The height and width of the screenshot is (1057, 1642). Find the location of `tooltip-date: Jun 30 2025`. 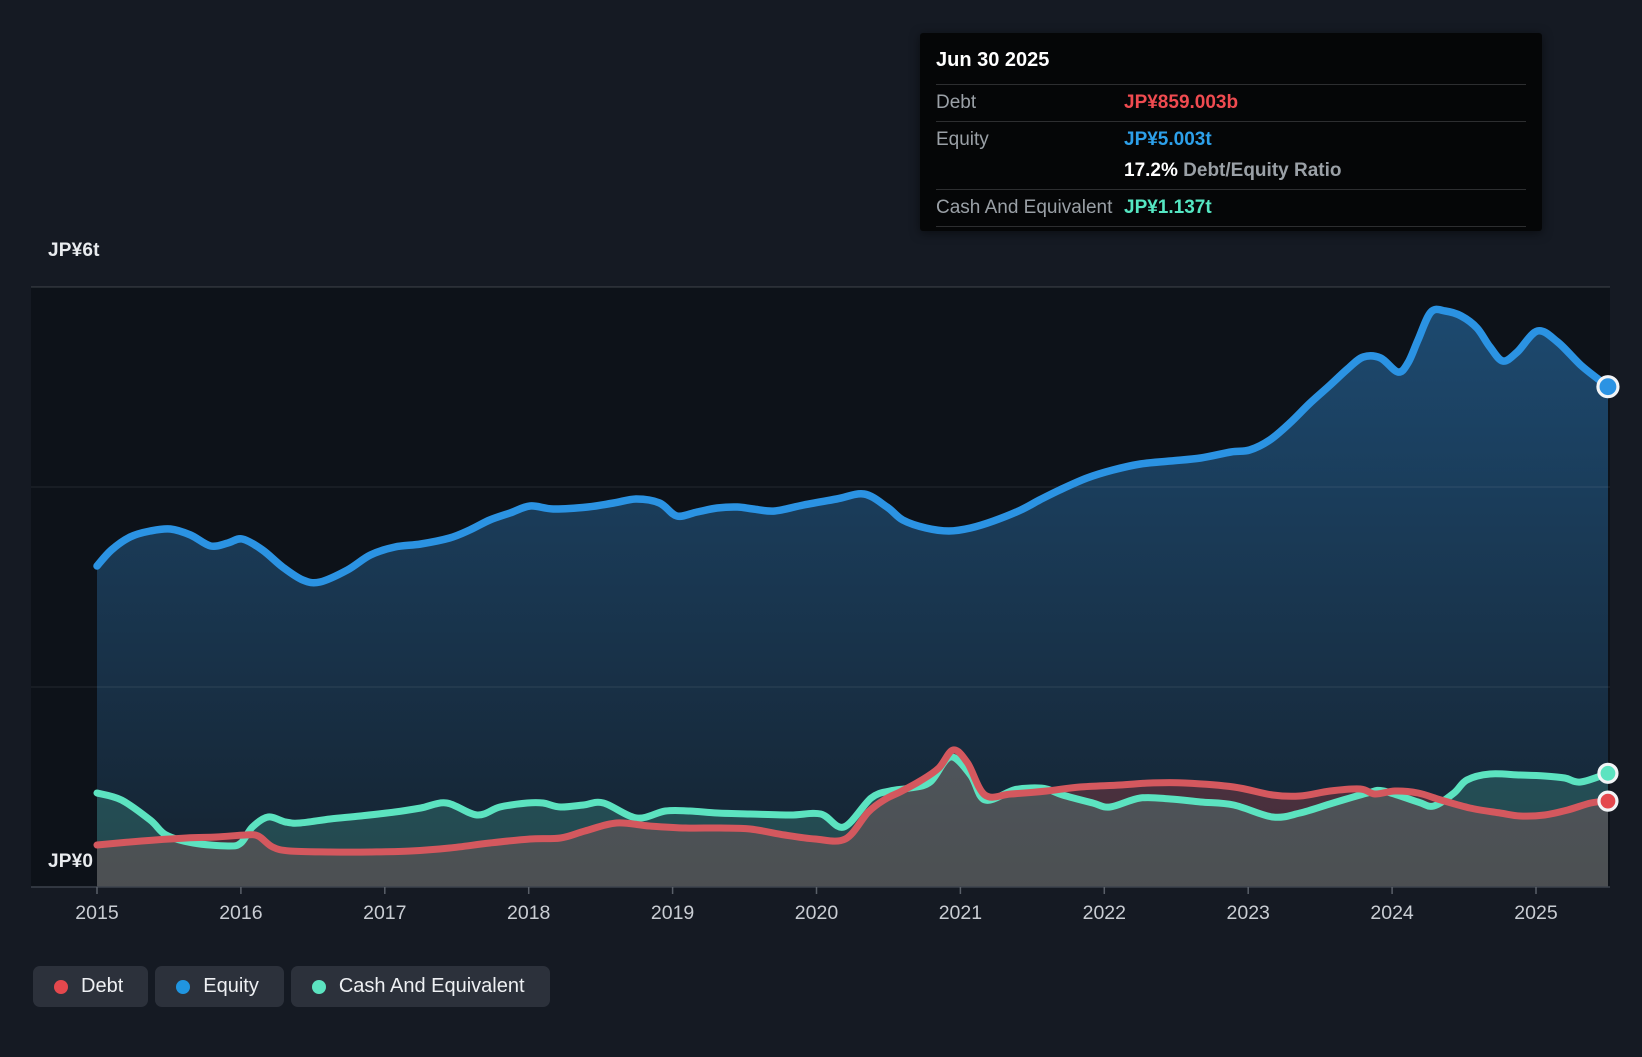

tooltip-date: Jun 30 2025 is located at coordinates (993, 60).